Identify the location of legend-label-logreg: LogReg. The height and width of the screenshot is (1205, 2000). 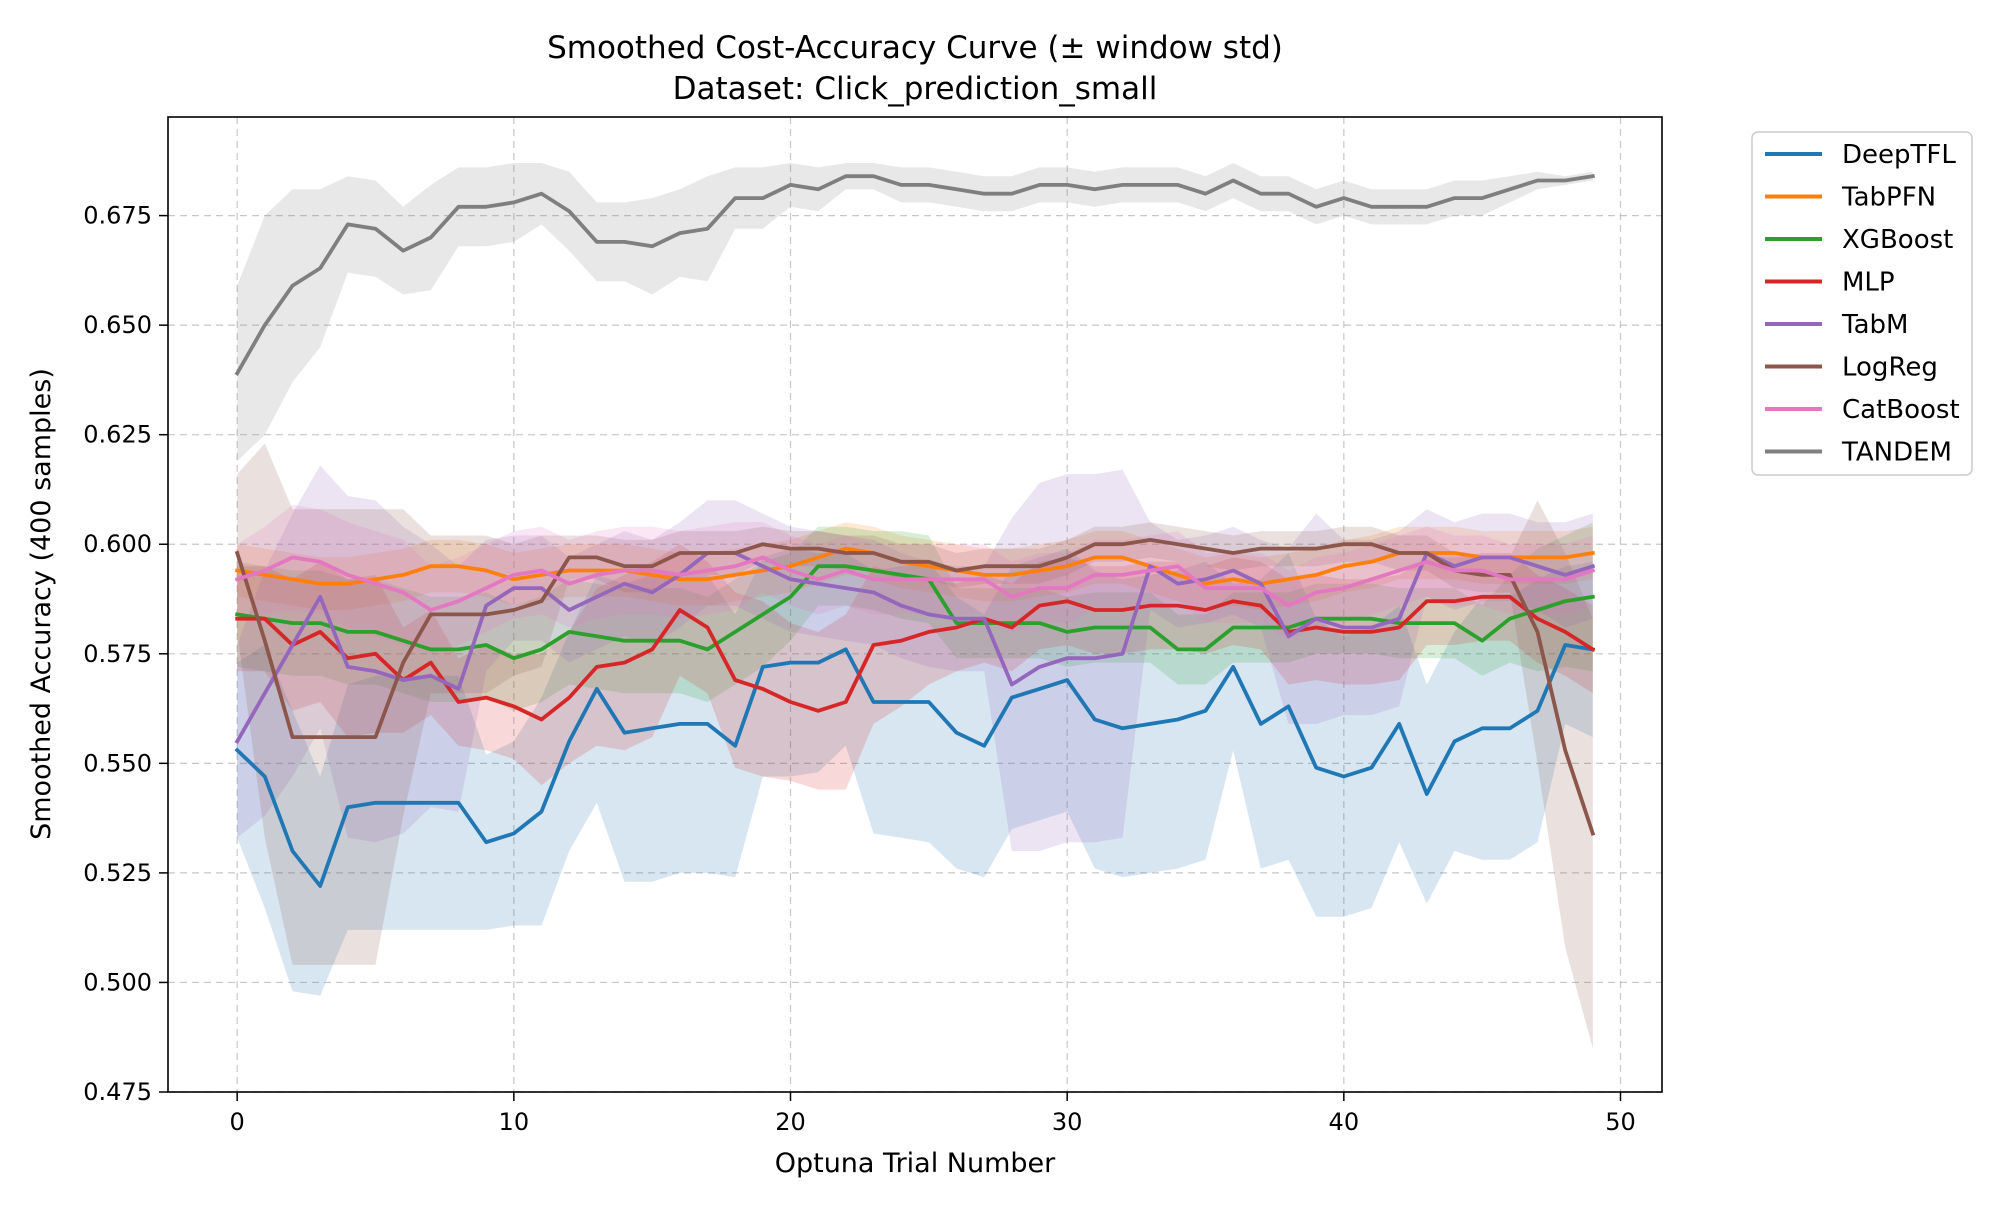
(1890, 368).